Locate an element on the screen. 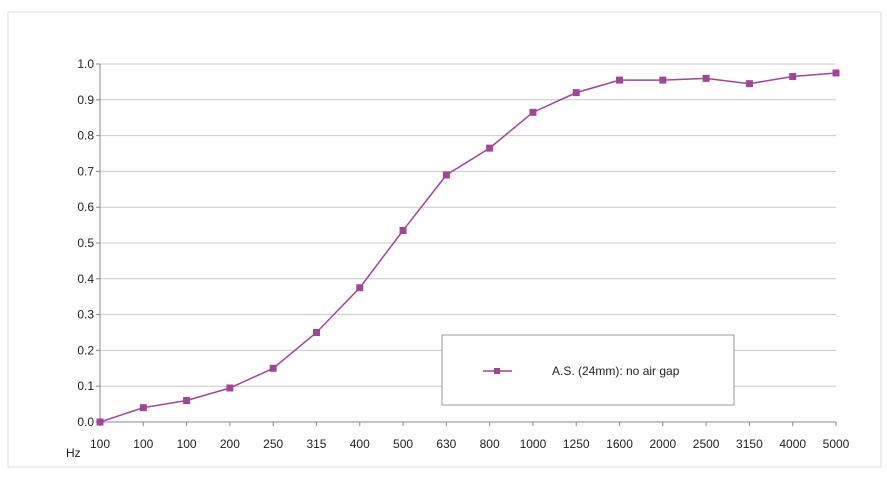 This screenshot has height=484, width=887. x-tick-label: 800 is located at coordinates (490, 444).